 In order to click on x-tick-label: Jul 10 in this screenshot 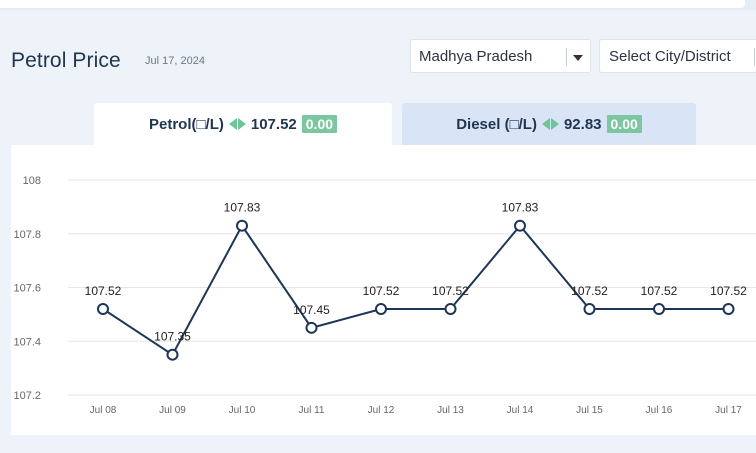, I will do `click(242, 410)`.